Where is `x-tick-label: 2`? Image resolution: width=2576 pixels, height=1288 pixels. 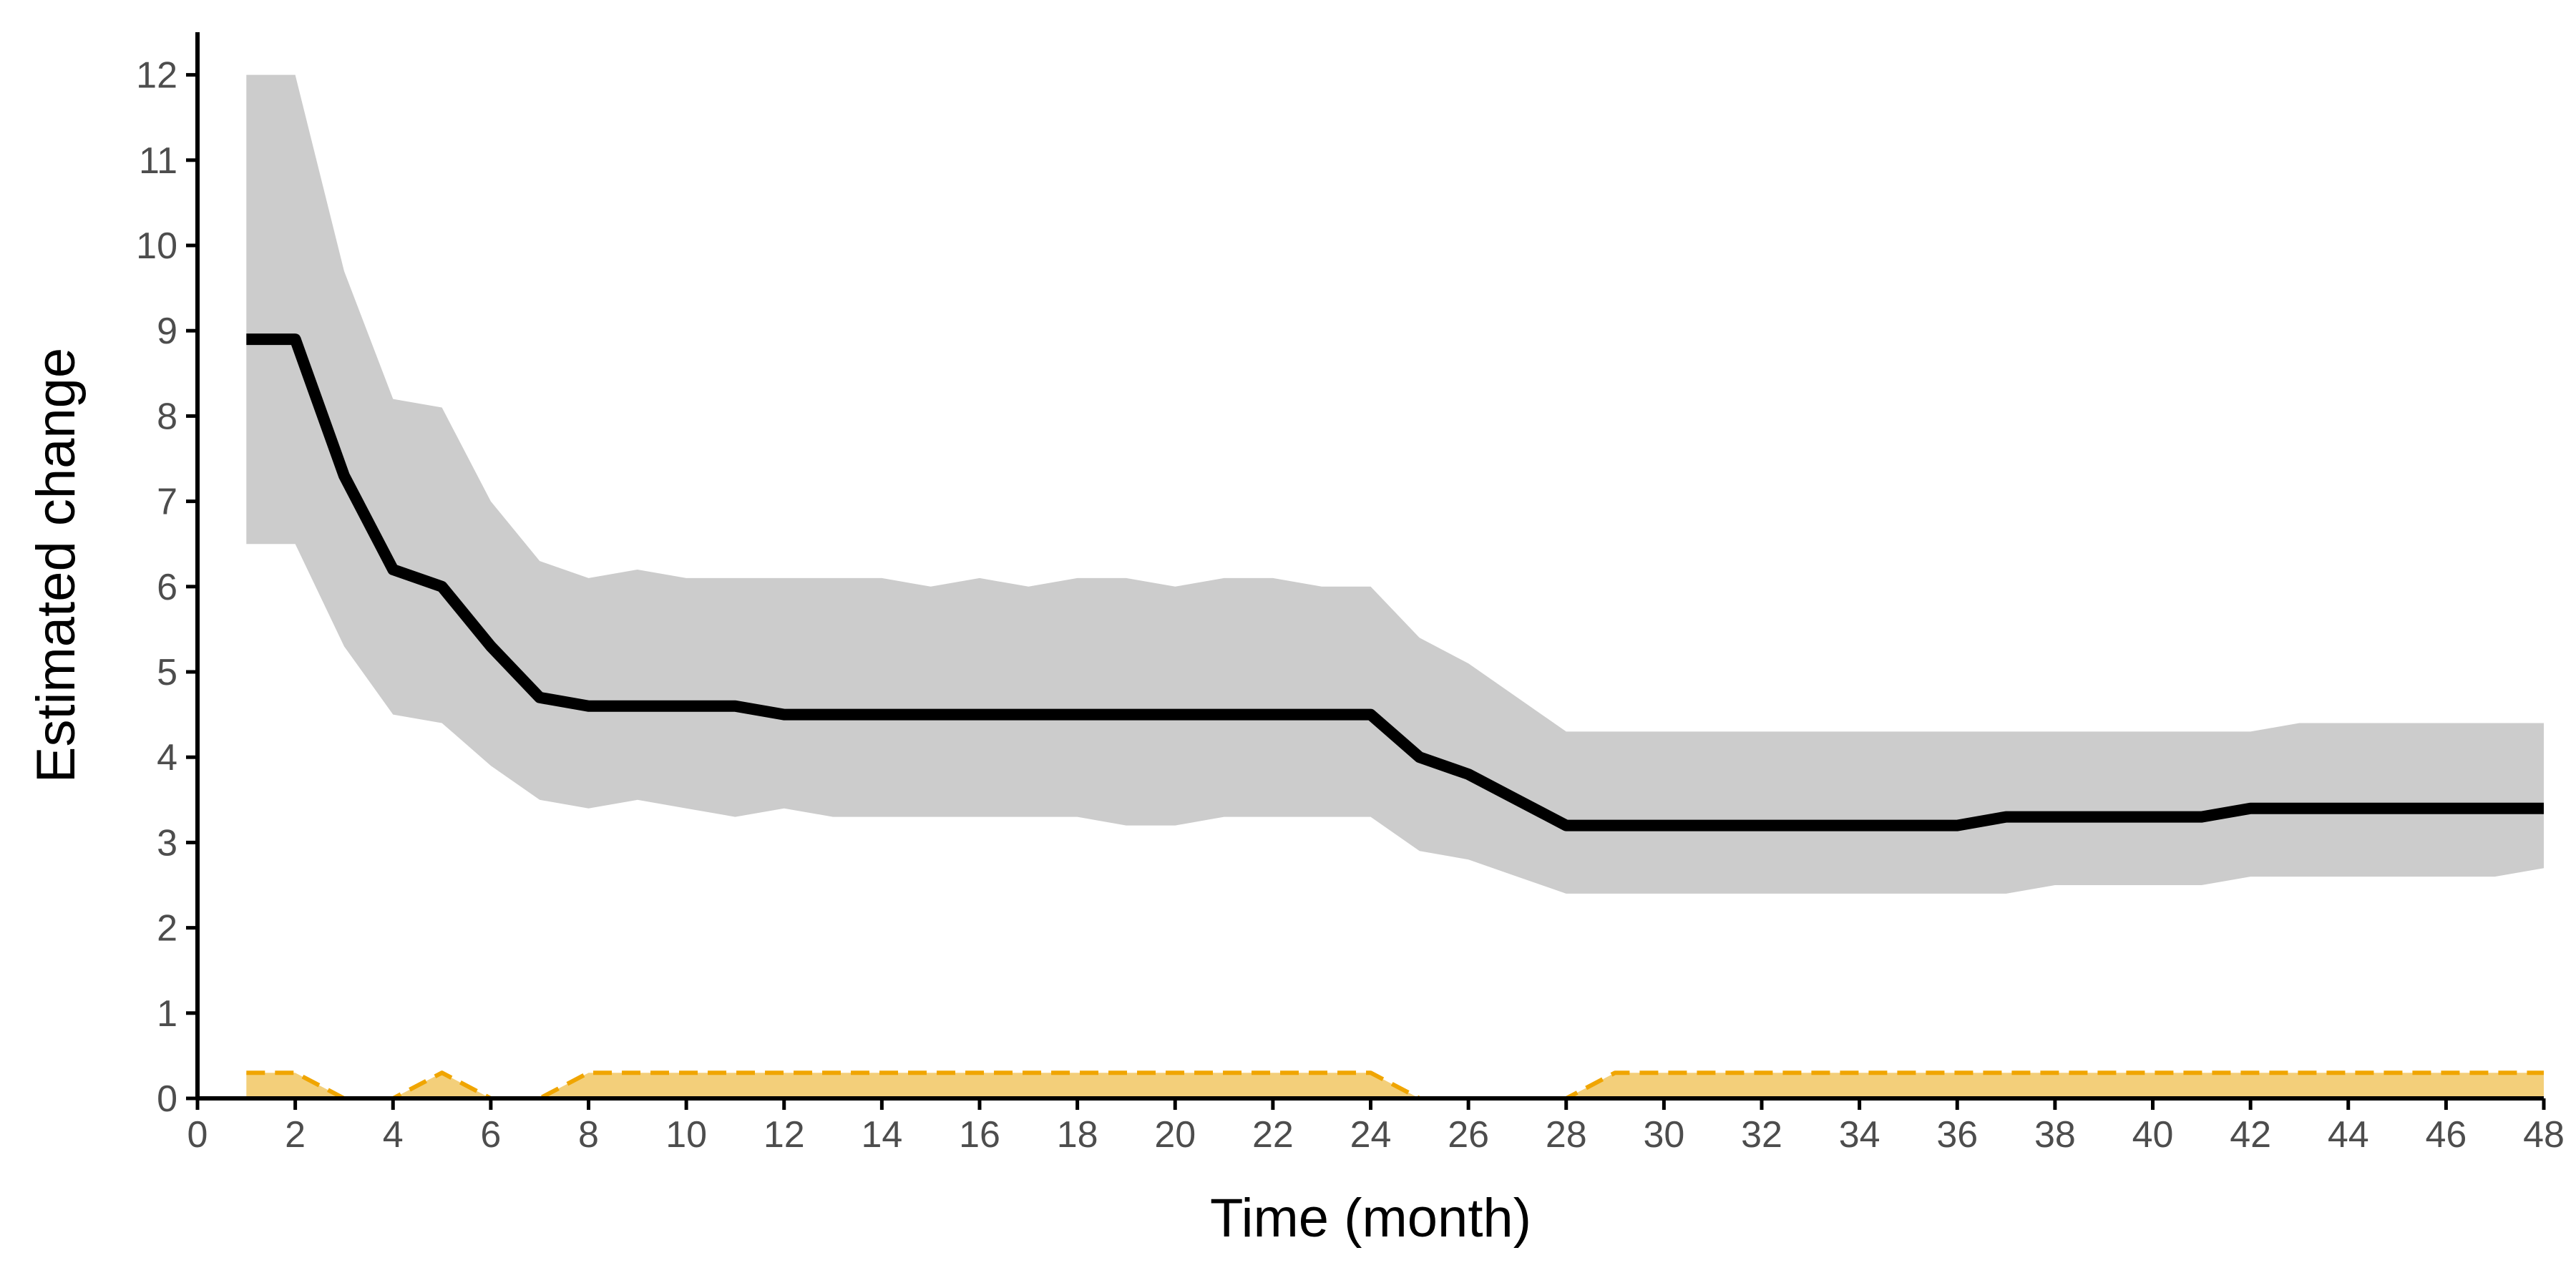 x-tick-label: 2 is located at coordinates (295, 1135).